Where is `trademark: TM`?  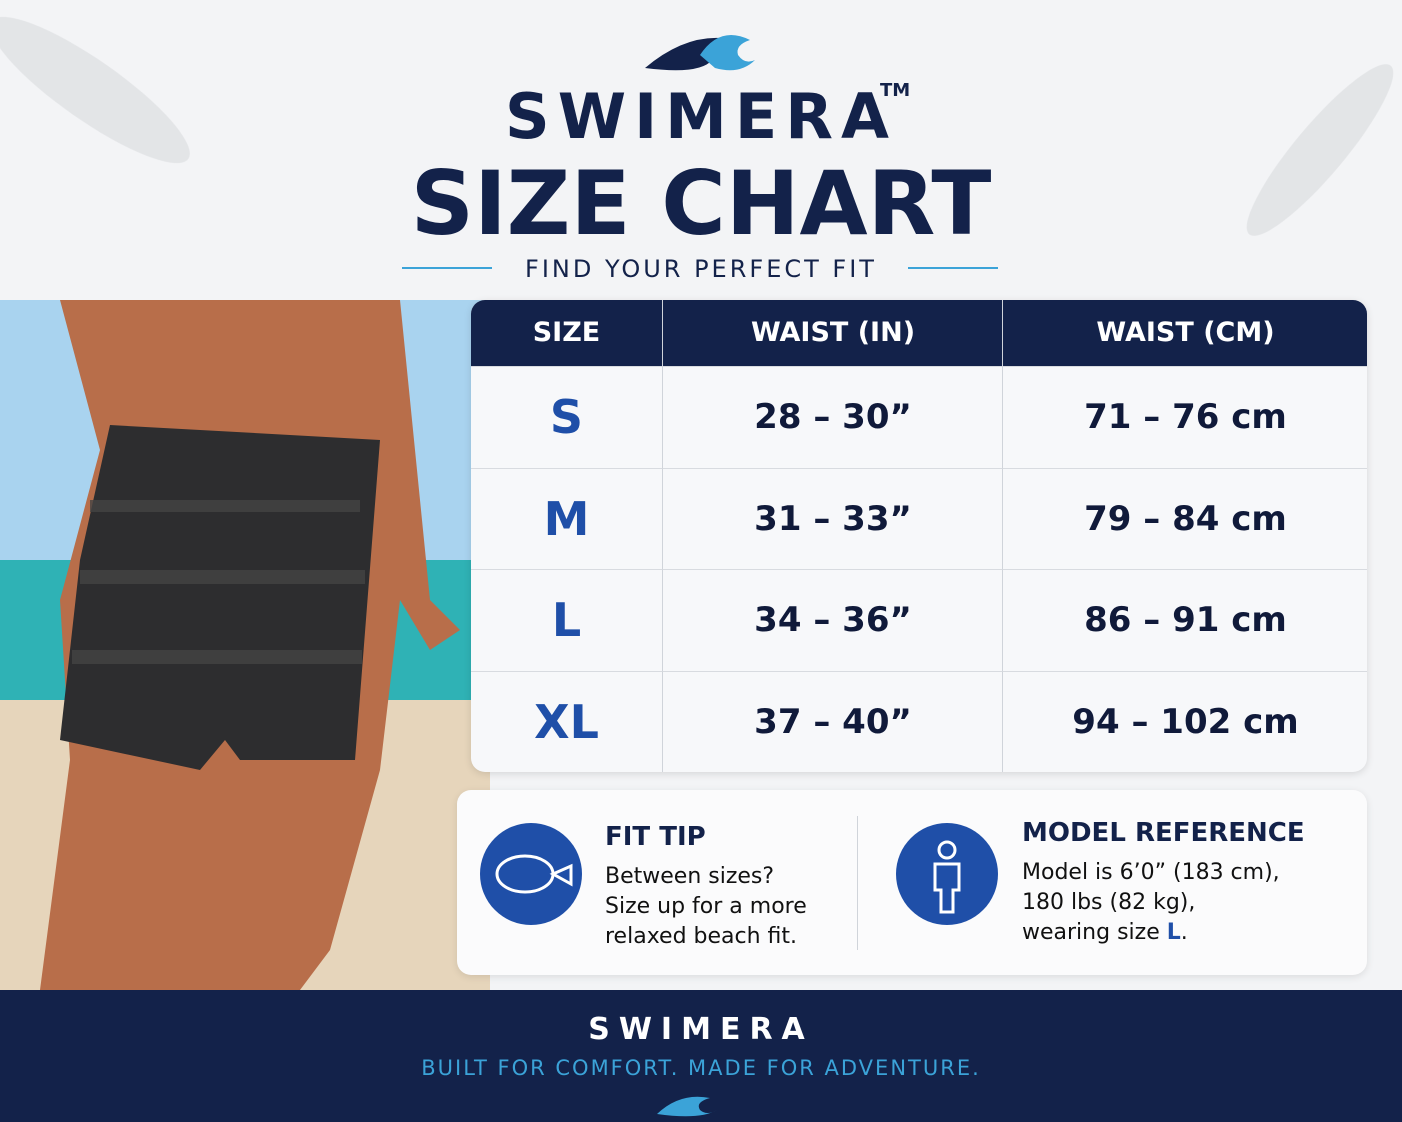
trademark: TM is located at coordinates (895, 90).